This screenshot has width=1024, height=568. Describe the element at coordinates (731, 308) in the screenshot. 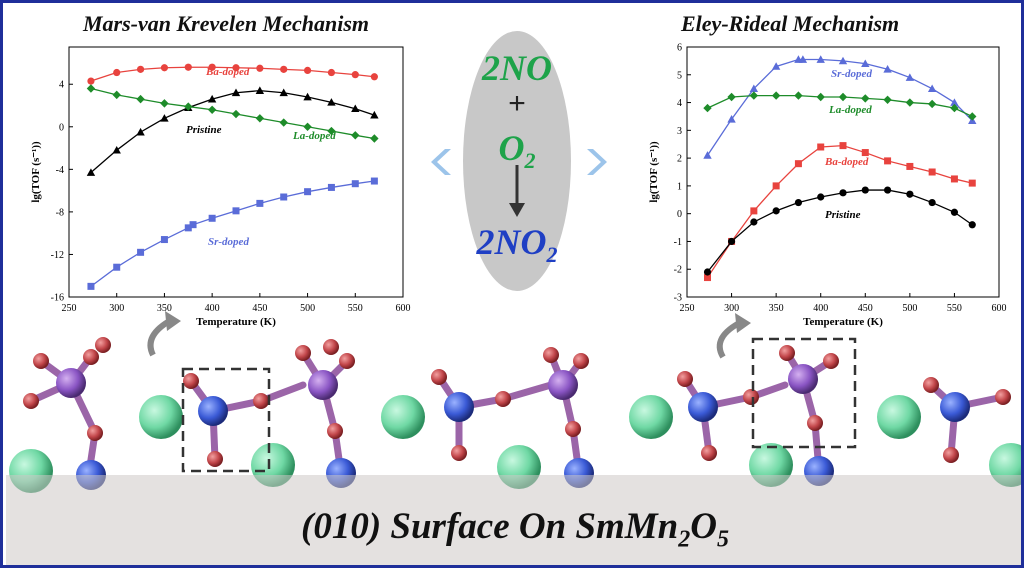

I see `x-tick-label: 300` at that location.